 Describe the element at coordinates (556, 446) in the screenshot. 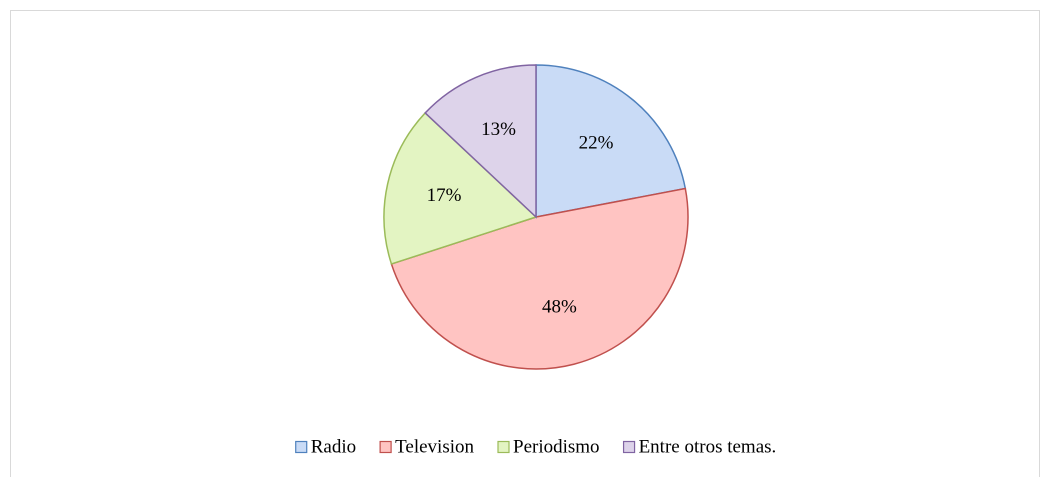

I see `legend-label: Periodismo` at that location.